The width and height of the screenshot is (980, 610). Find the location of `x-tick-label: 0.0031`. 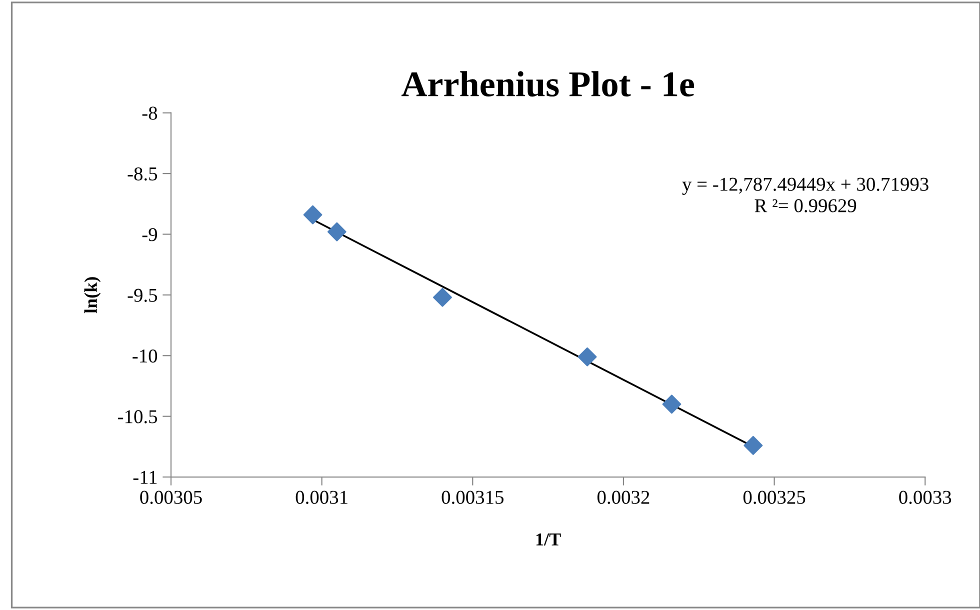

x-tick-label: 0.0031 is located at coordinates (322, 497).